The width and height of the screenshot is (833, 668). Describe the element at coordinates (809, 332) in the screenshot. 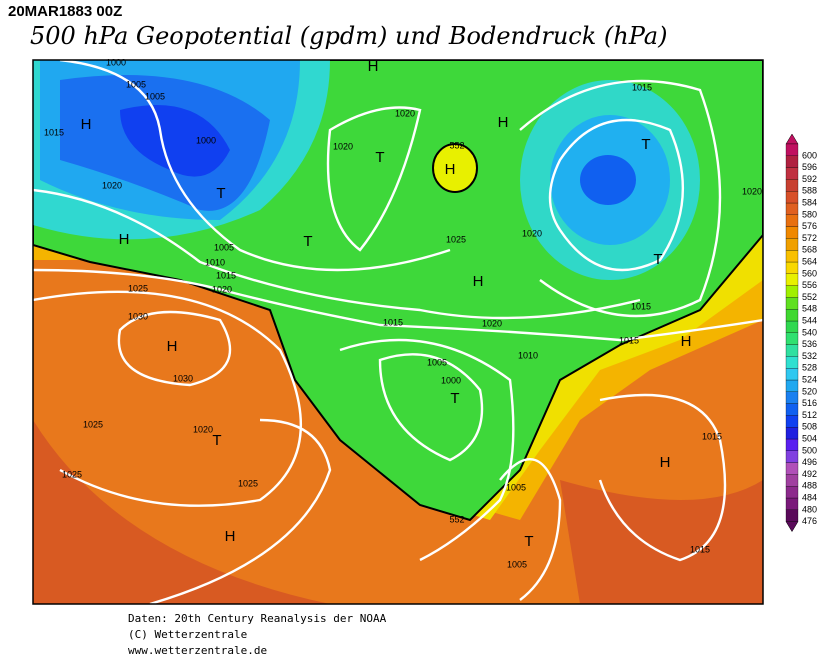

I see `colorbar-label: 540` at that location.